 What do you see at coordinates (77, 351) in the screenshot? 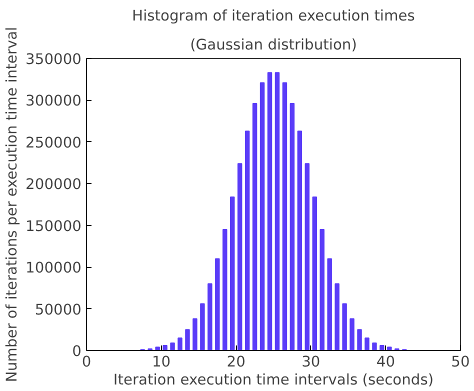
I see `y-tick-label: 0` at bounding box center [77, 351].